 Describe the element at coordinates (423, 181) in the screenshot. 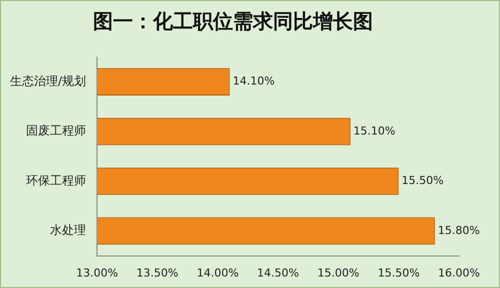

I see `data-label: 15.50%` at that location.